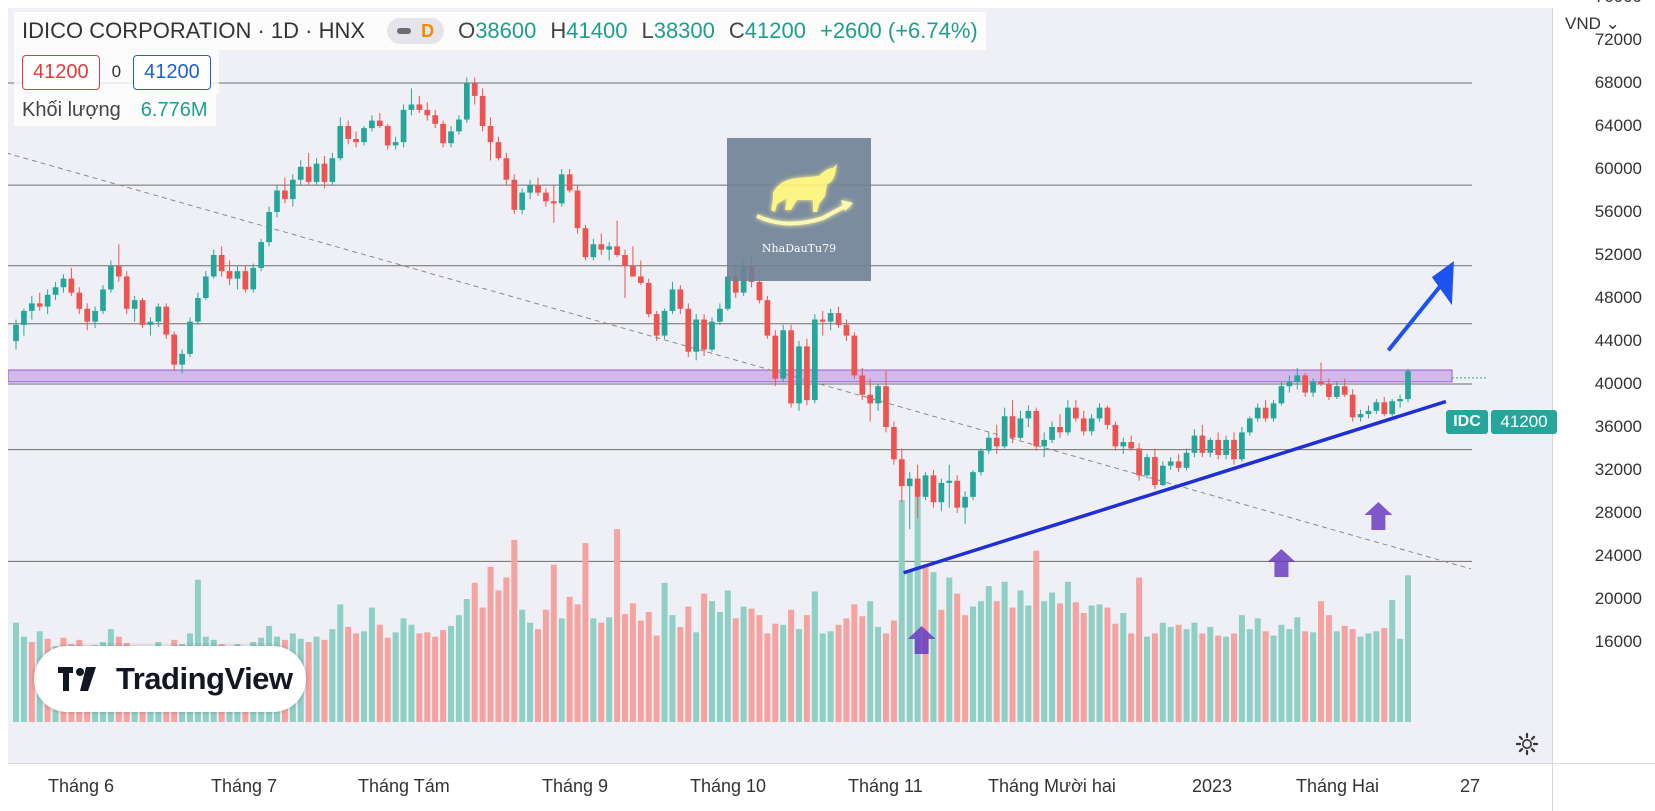  What do you see at coordinates (1527, 744) in the screenshot?
I see `settings-gear-icon` at bounding box center [1527, 744].